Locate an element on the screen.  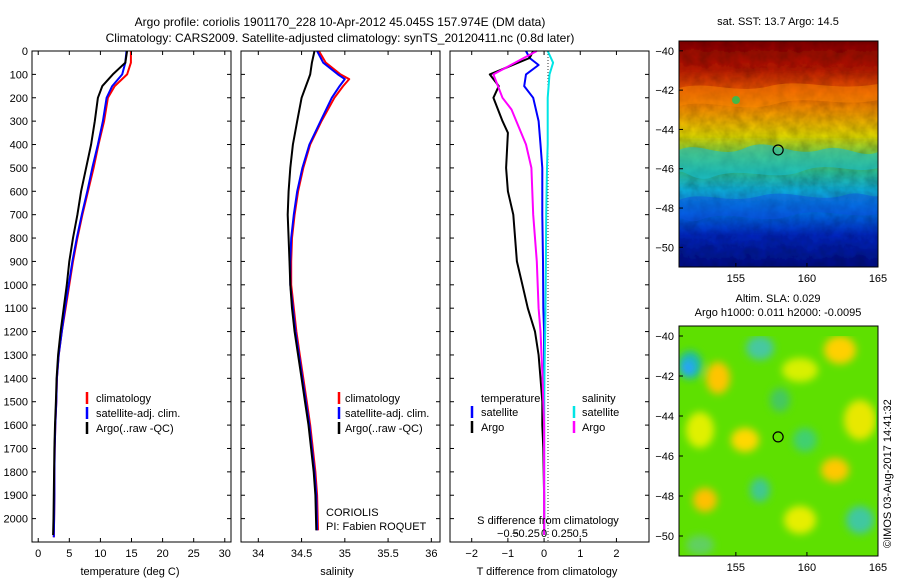
legend-label-sal-satellite: satellite is located at coordinates (600, 413).